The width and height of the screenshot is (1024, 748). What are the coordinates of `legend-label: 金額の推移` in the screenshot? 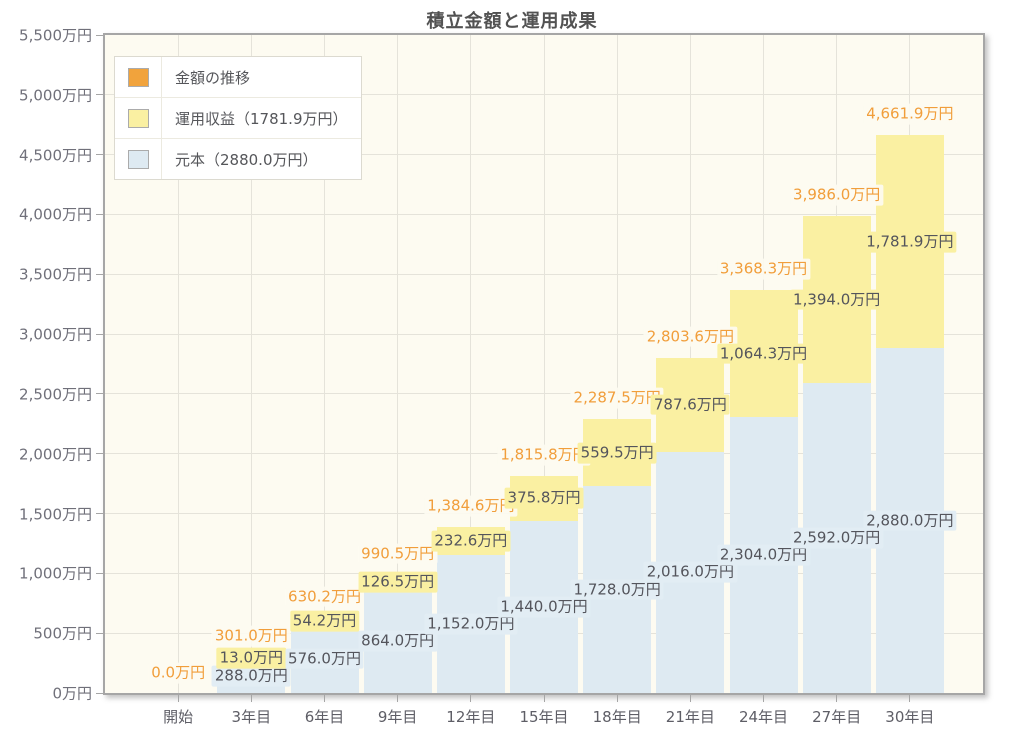 It's located at (213, 77).